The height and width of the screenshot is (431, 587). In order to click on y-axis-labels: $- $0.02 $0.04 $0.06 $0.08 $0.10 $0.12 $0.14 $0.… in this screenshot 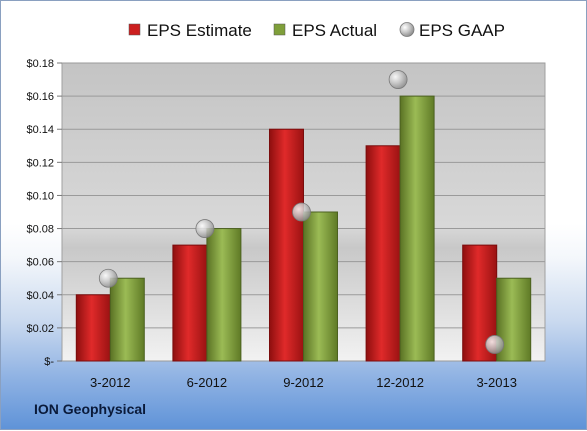, I will do `click(40, 213)`.